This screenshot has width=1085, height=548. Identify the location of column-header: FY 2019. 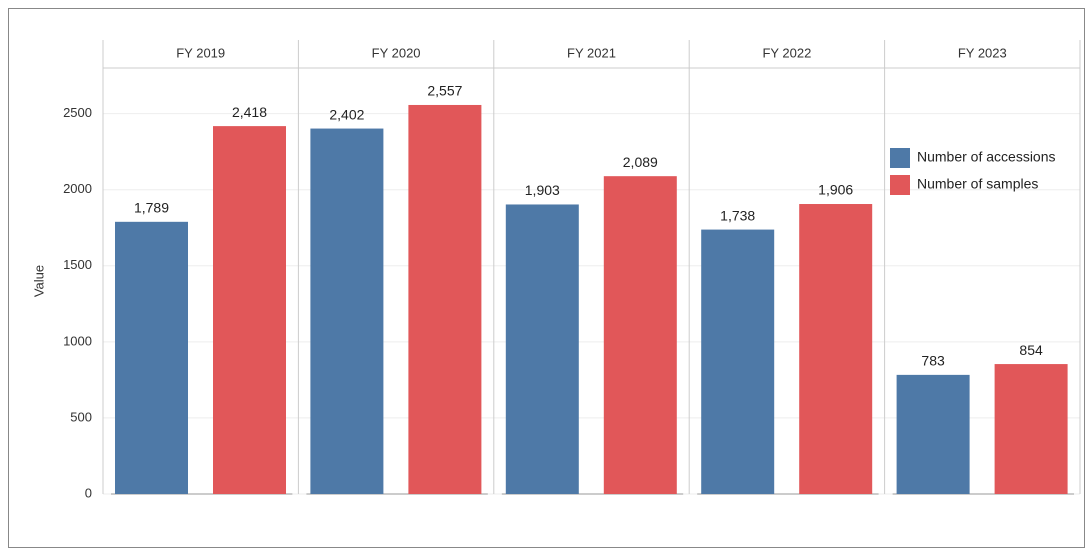
(200, 52).